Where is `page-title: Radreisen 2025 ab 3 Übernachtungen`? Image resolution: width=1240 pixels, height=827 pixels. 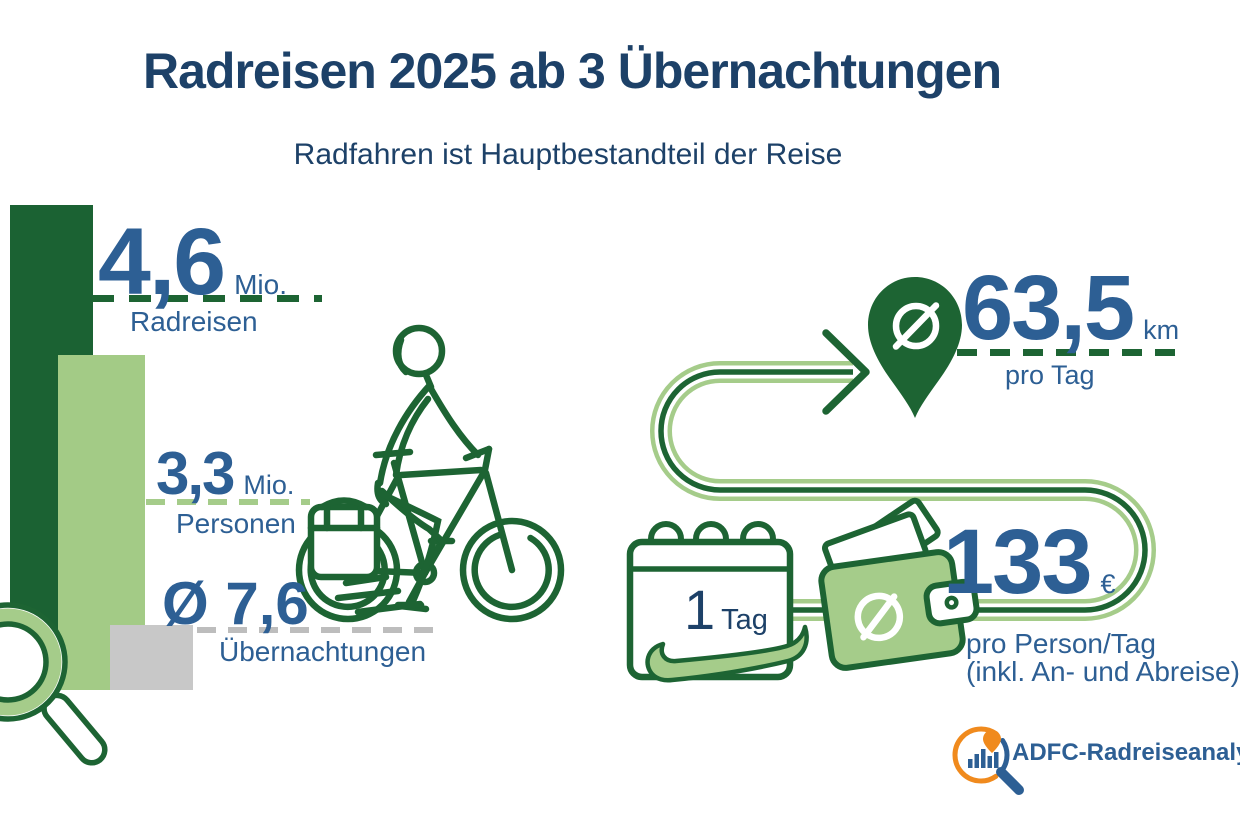 page-title: Radreisen 2025 ab 3 Übernachtungen is located at coordinates (572, 71).